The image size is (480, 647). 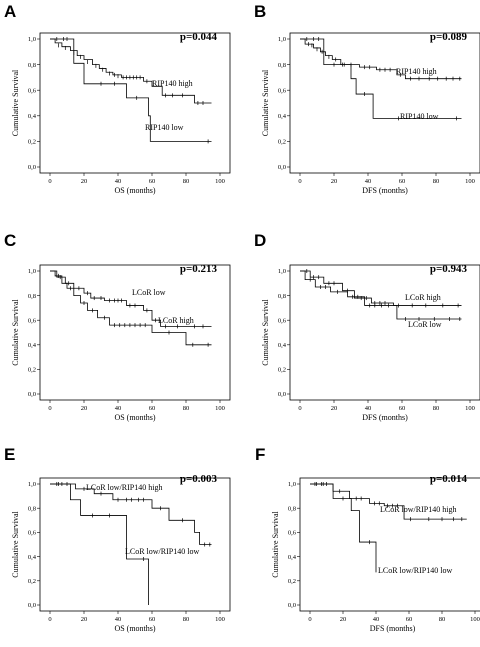 What do you see at coordinates (385, 417) in the screenshot?
I see `x-axis-label-d: DFS (months)` at bounding box center [385, 417].